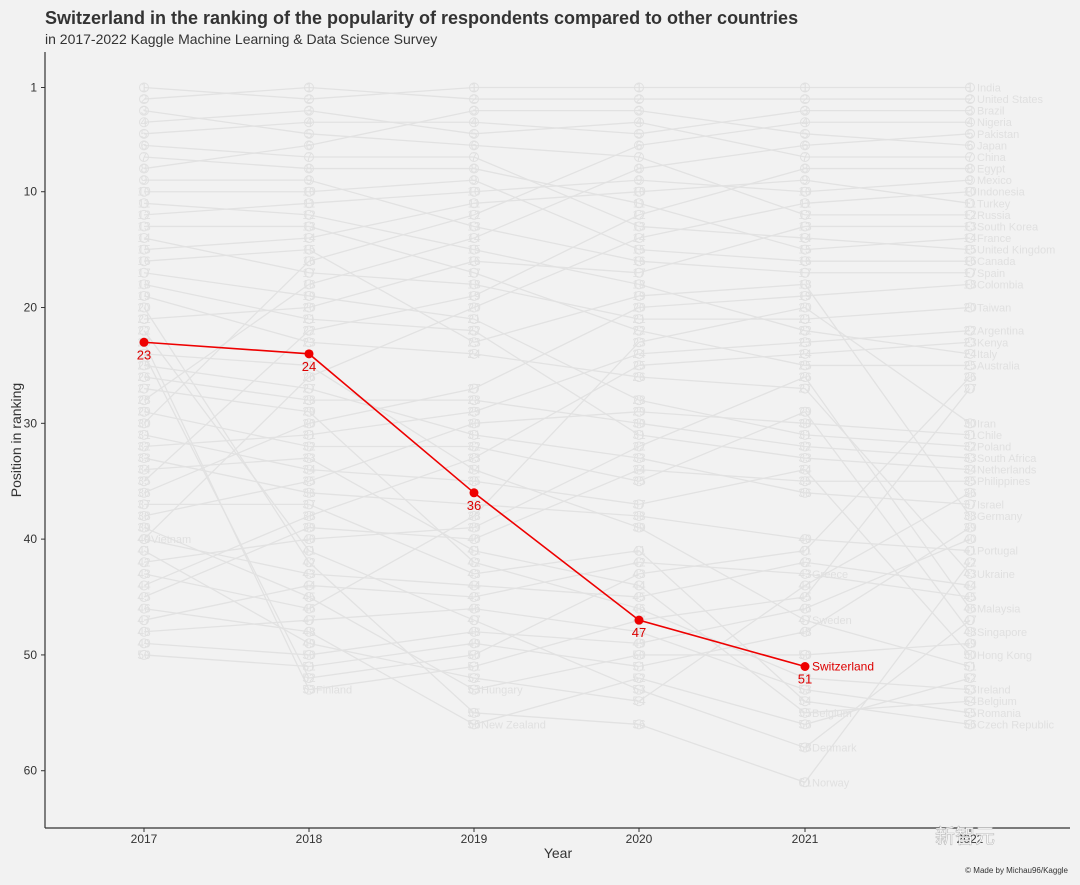 The height and width of the screenshot is (885, 1080). What do you see at coordinates (639, 504) in the screenshot?
I see `background-rank-label: 37` at bounding box center [639, 504].